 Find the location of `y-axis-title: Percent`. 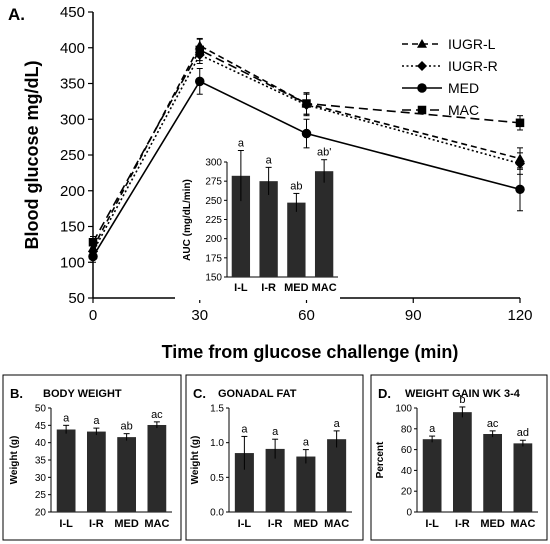

y-axis-title: Percent is located at coordinates (380, 459).